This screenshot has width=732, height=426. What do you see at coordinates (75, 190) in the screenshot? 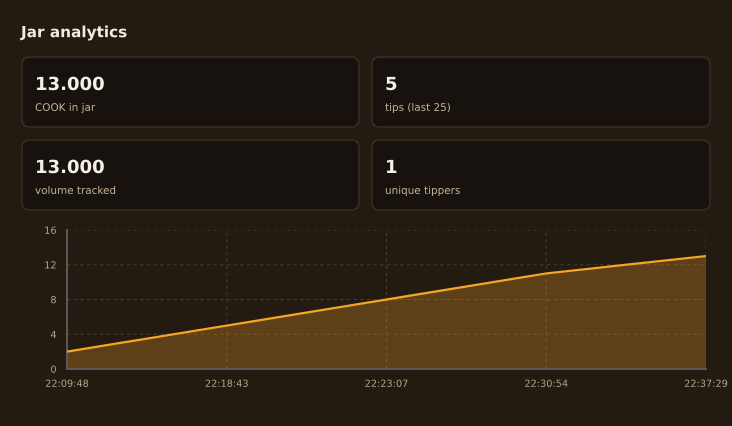
I see `text: volume tracked` at bounding box center [75, 190].